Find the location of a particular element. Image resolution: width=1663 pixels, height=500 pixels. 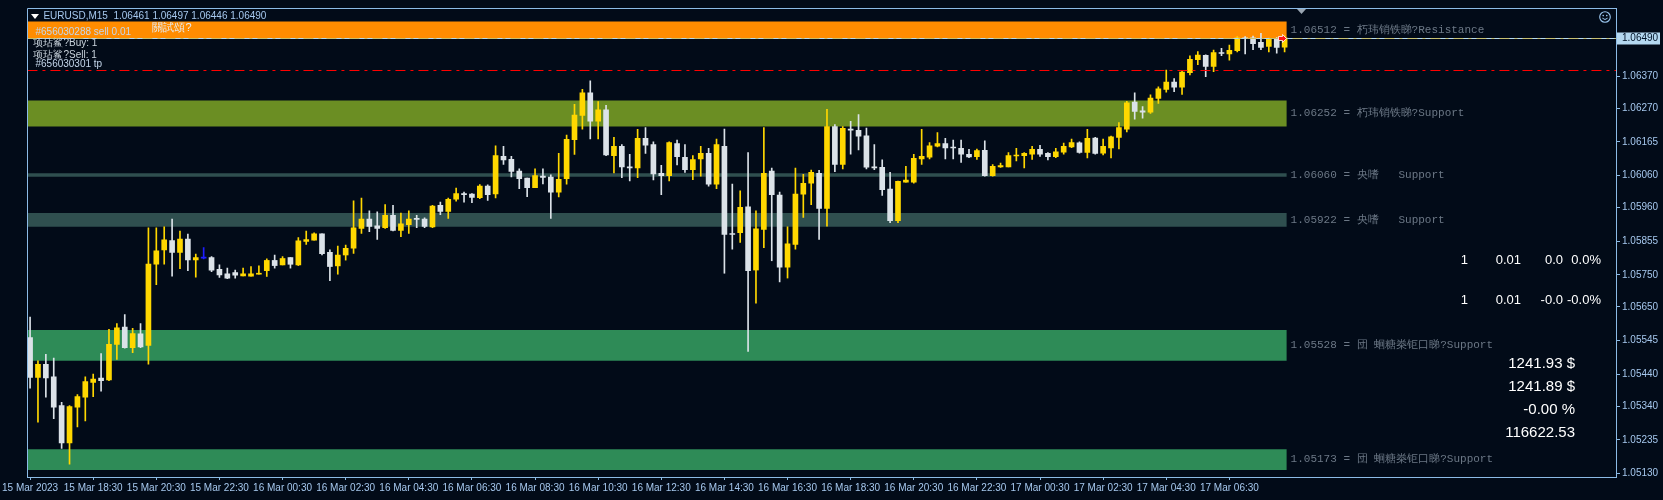

y-tick-label: 1.06060 is located at coordinates (1640, 175).